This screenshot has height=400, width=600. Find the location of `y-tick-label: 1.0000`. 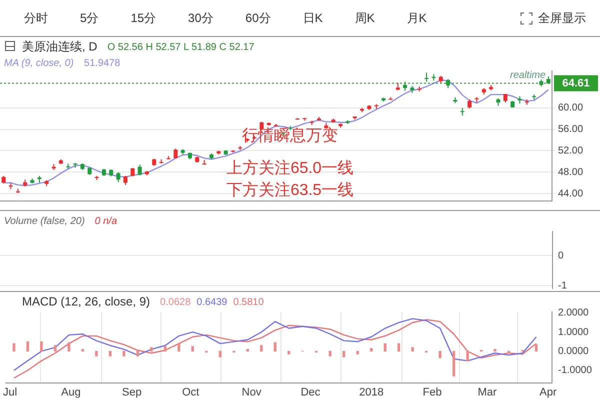

y-tick-label: 1.0000 is located at coordinates (574, 332).